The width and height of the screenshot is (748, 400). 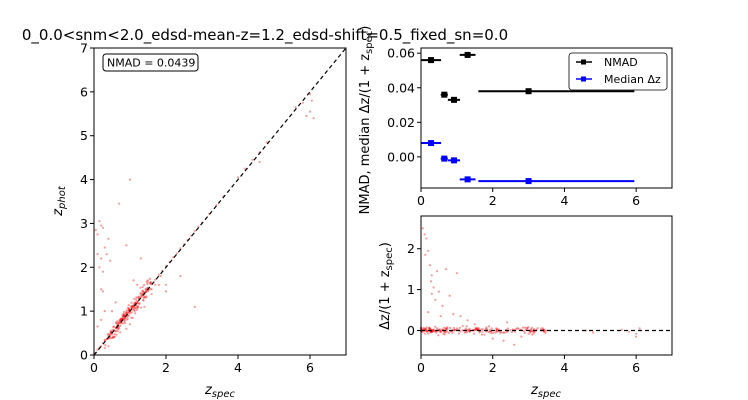 I want to click on y-tick-label: 1, so click(x=84, y=311).